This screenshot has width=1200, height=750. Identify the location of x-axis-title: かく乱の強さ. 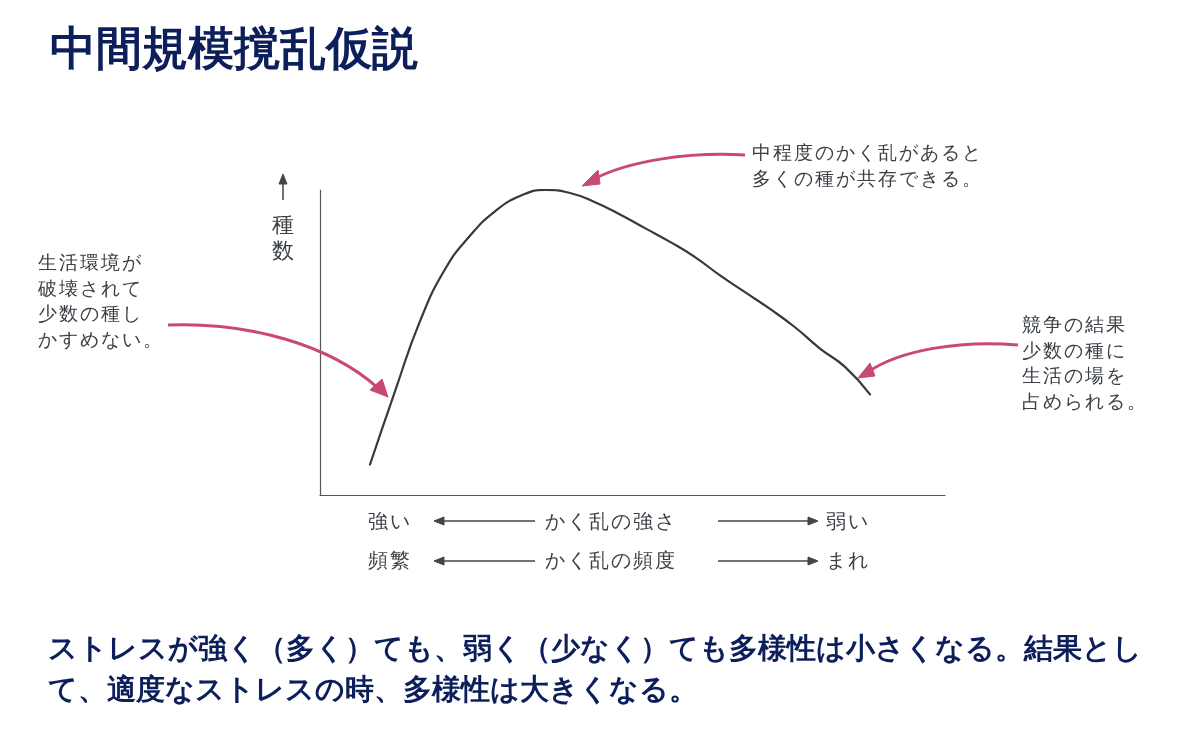
(611, 521).